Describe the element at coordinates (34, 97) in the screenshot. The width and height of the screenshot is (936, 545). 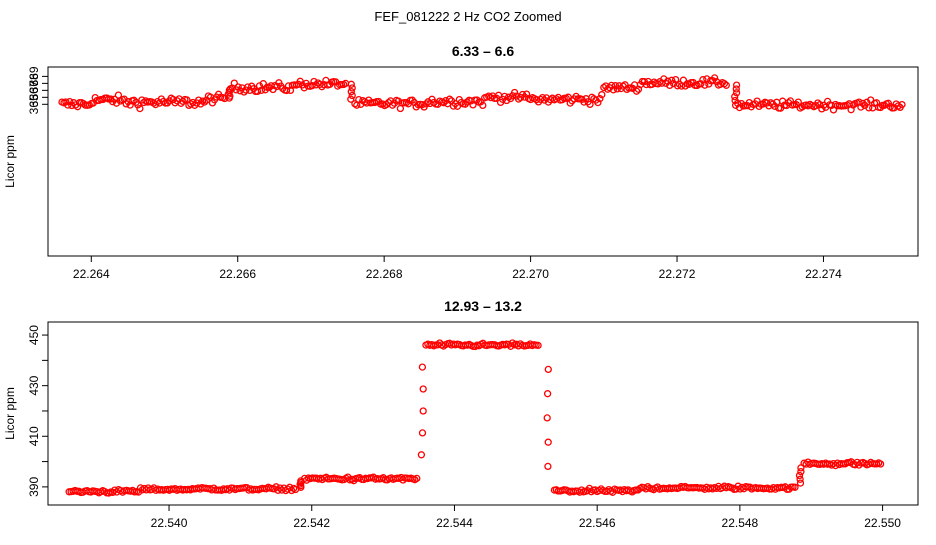
I see `y-tick-label: 366` at that location.